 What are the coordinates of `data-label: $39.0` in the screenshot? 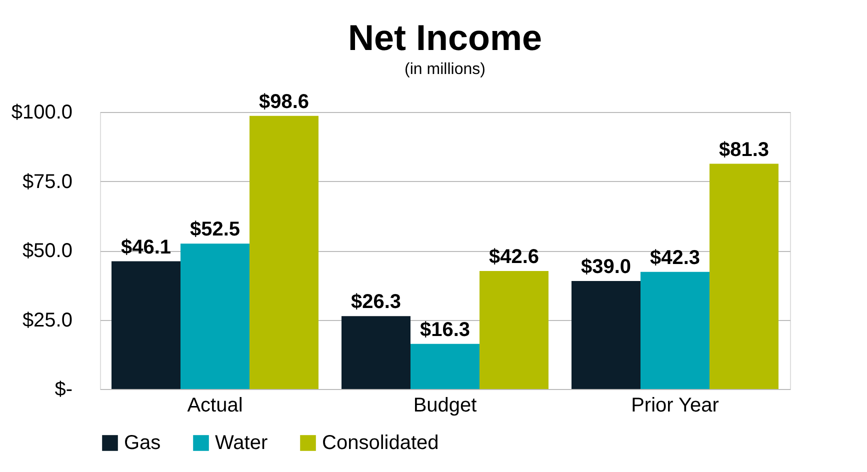 It's located at (606, 267).